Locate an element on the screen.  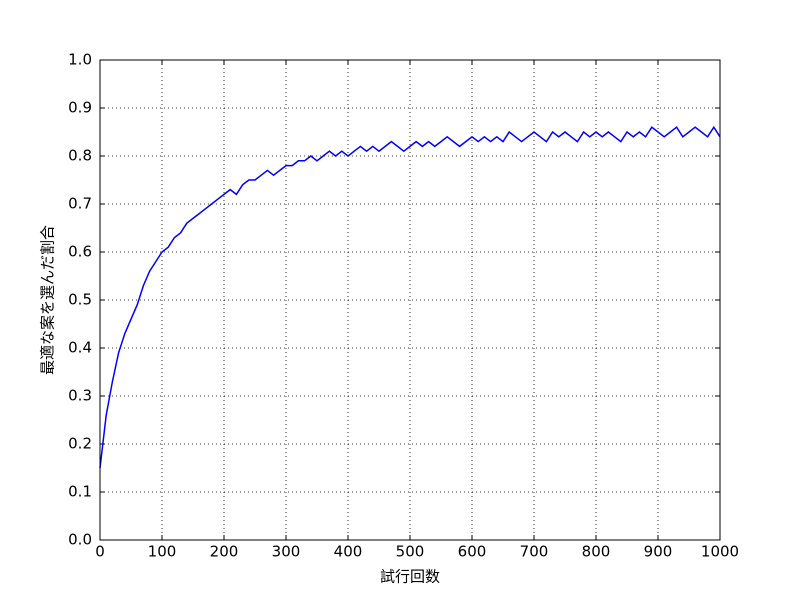
y-tick-label: 0.1 is located at coordinates (80, 492).